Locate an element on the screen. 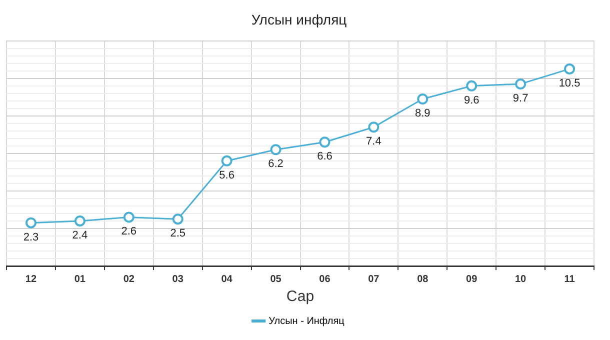 This screenshot has height=340, width=610. x-tick-label: 05 is located at coordinates (276, 279).